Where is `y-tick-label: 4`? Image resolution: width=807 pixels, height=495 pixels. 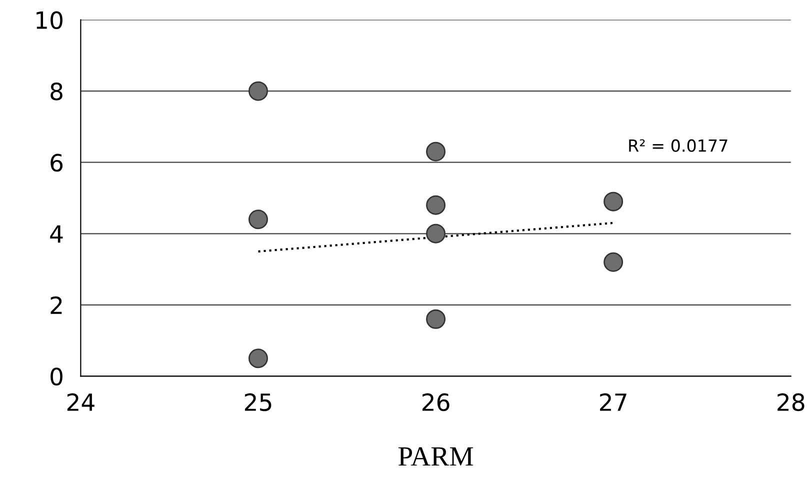
y-tick-label: 4 is located at coordinates (56, 234).